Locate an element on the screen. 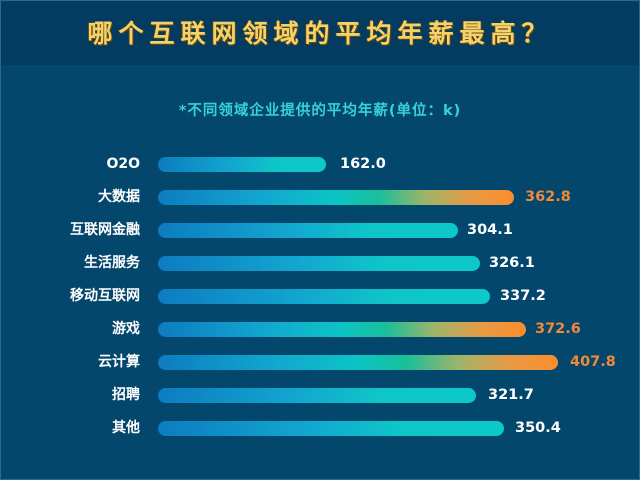 The height and width of the screenshot is (480, 640). value-label: 362.8 is located at coordinates (548, 197).